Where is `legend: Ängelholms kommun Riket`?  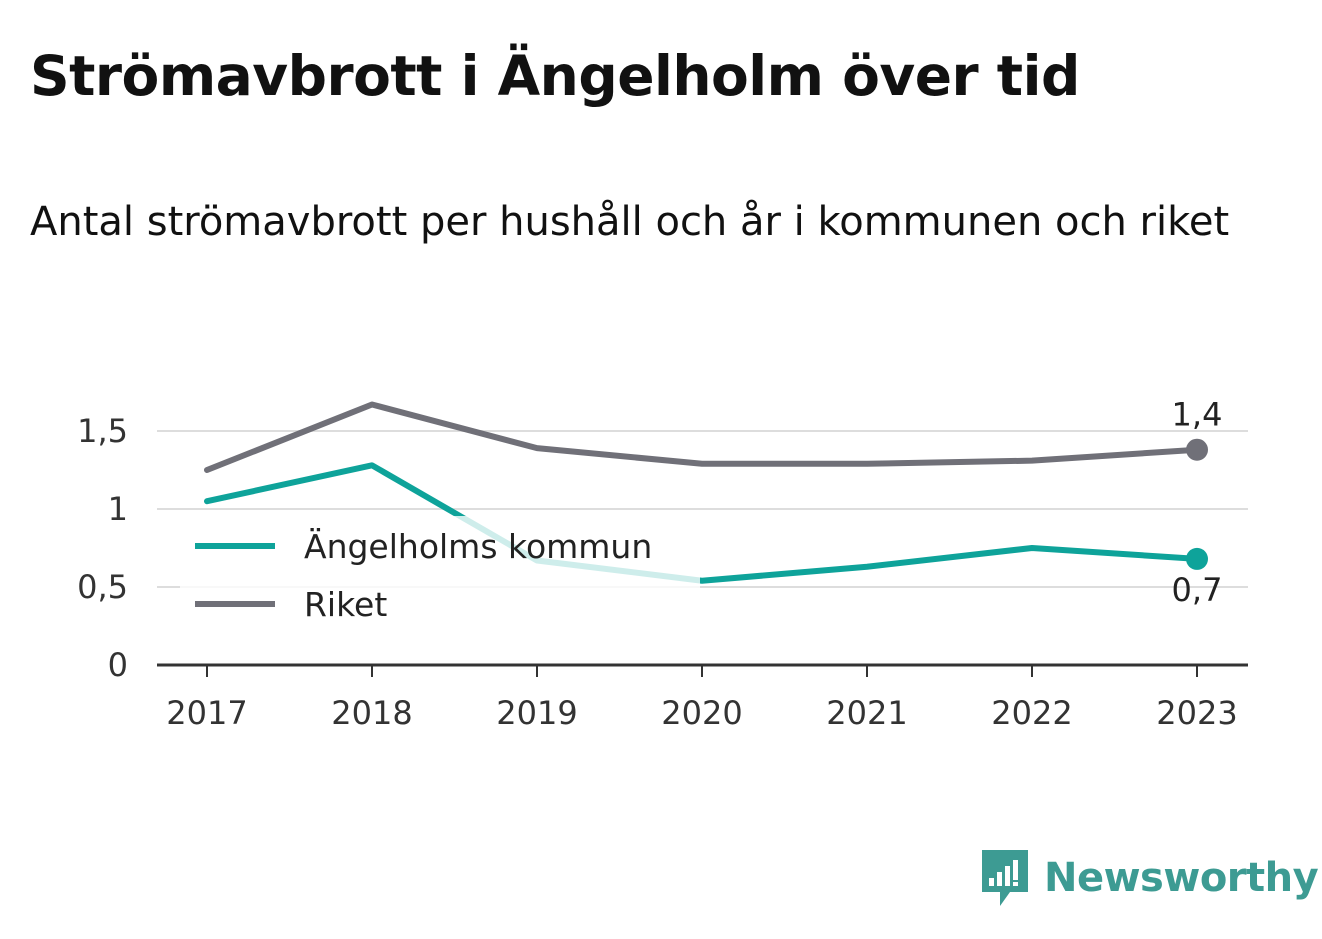
legend: Ängelholms kommun Riket is located at coordinates (440, 576).